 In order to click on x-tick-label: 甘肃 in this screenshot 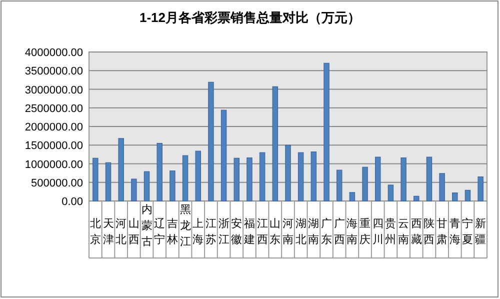, I will do `click(442, 231)`.